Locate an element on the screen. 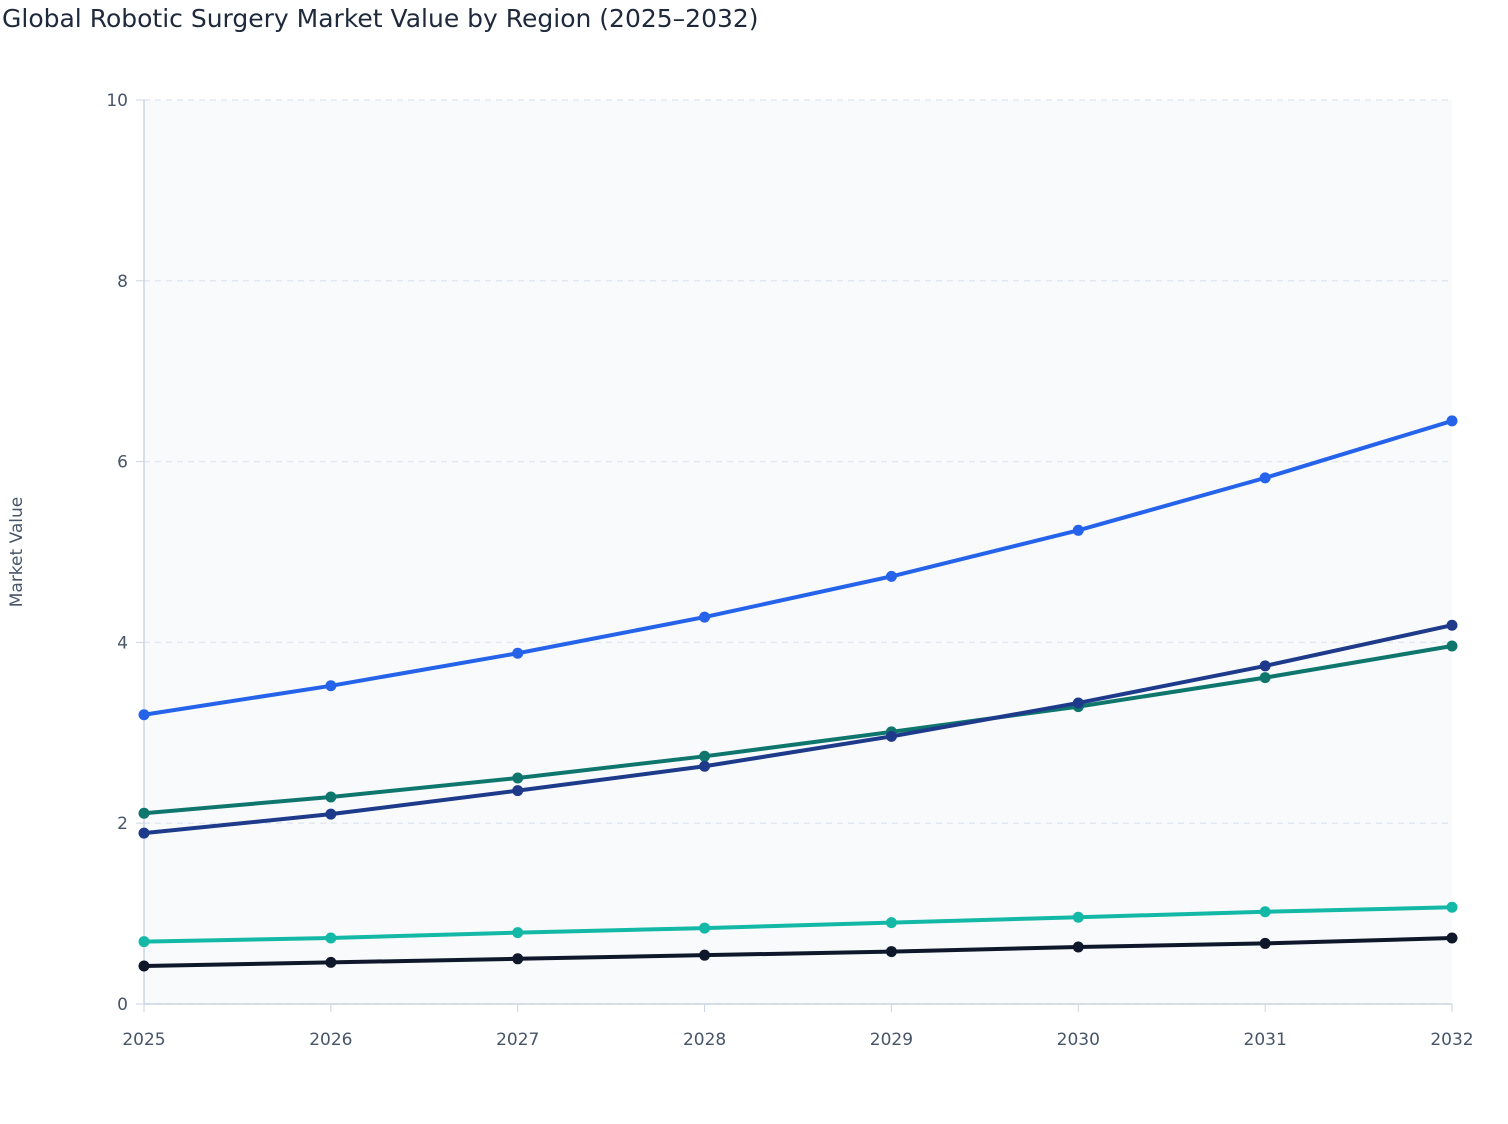 Image resolution: width=1508 pixels, height=1124 pixels. y-tick-label: 10 is located at coordinates (117, 101).